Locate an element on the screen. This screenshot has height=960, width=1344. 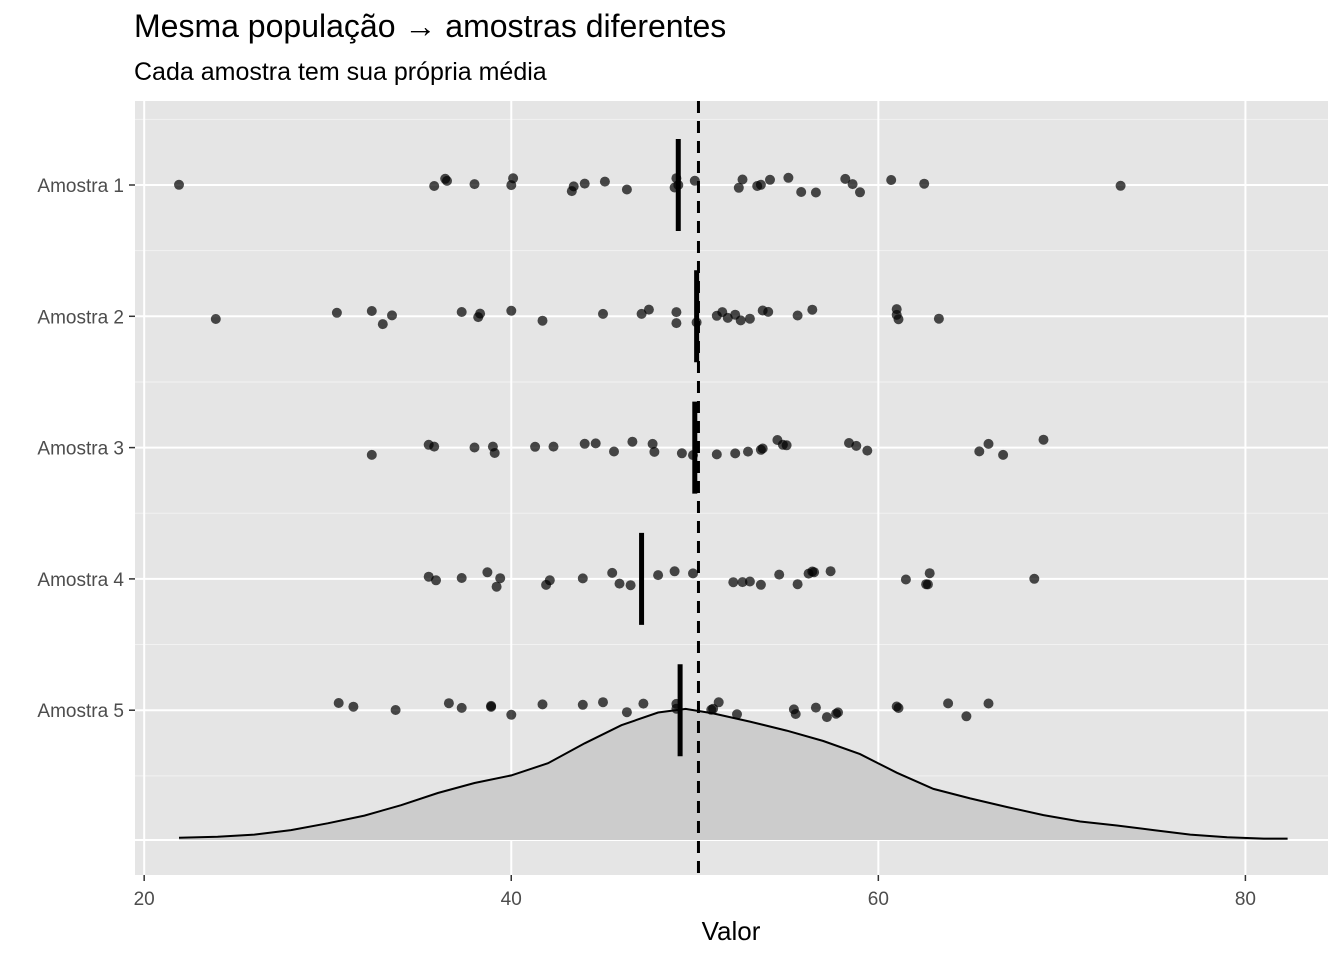
chart-subtitle: Cada amostra tem sua própria média is located at coordinates (340, 72).